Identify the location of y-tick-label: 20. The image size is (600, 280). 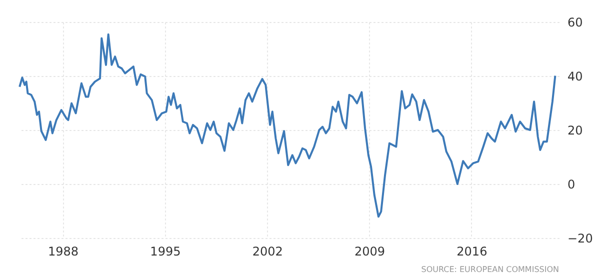
(575, 131).